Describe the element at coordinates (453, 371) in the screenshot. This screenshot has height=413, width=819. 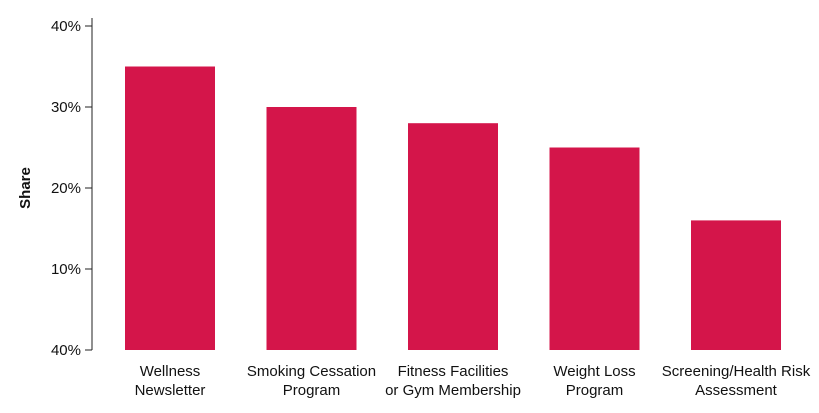
I see `x-category-label-line: Fitness Facilities` at that location.